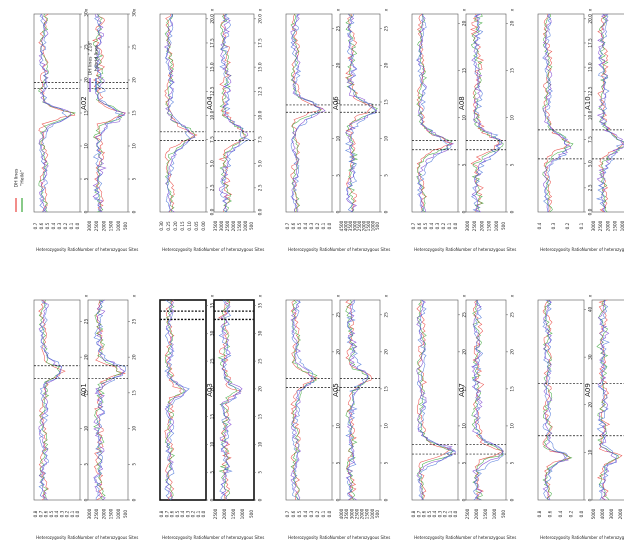 This screenshot has height=545, width=624. I want to click on value-tick-label: 4000, so click(602, 513).